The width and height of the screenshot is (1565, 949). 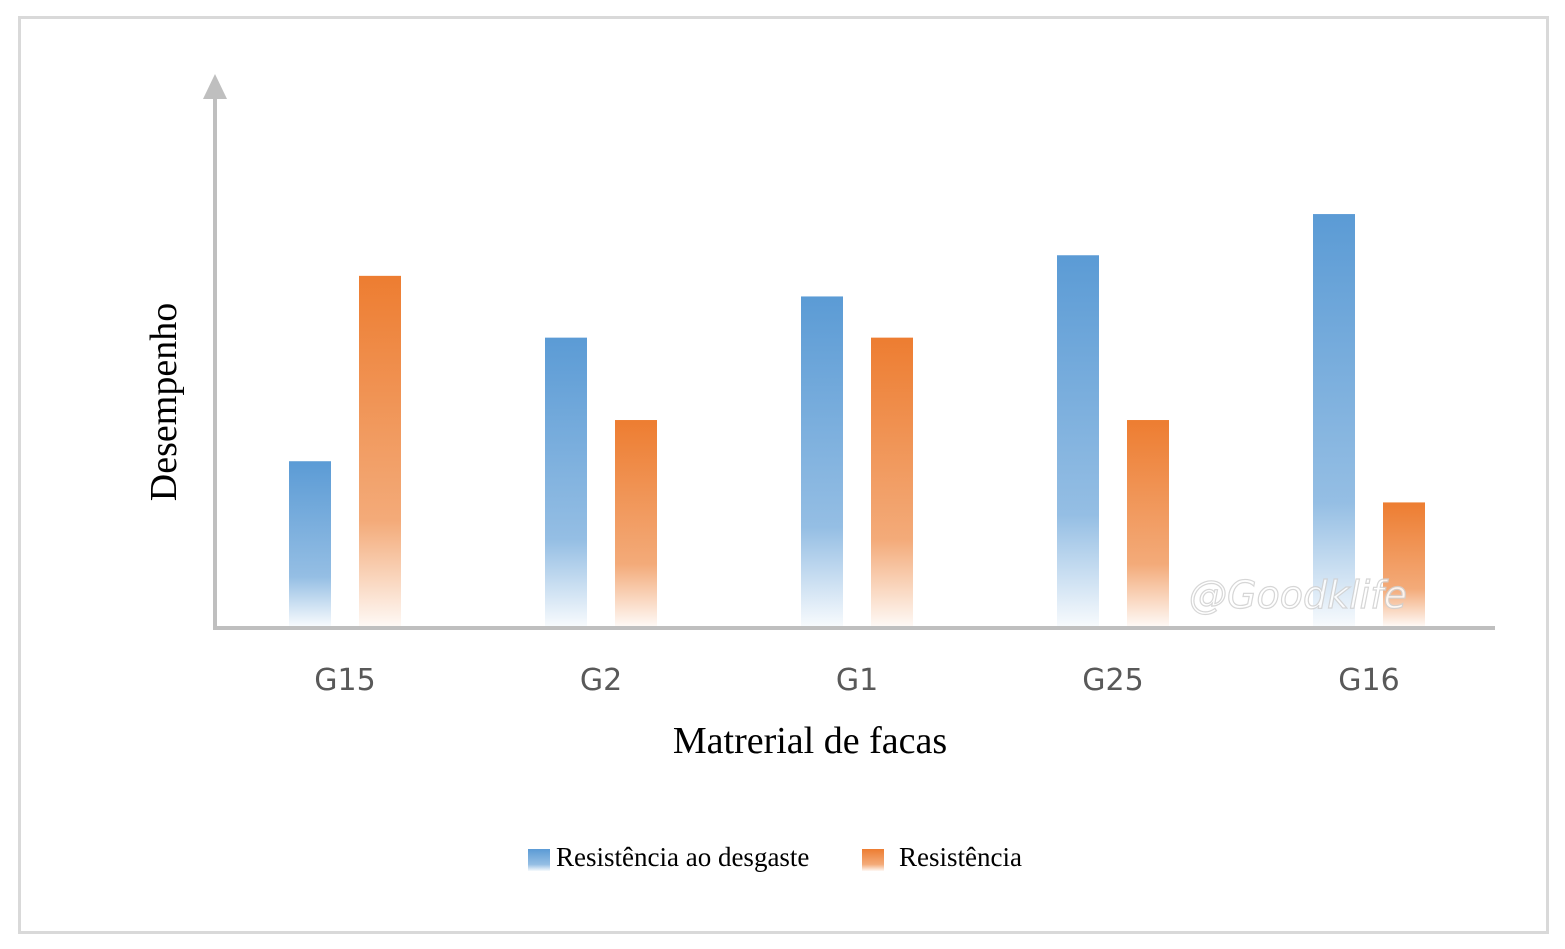 What do you see at coordinates (682, 857) in the screenshot?
I see `legend-label-series1: Resistência ao desgaste` at bounding box center [682, 857].